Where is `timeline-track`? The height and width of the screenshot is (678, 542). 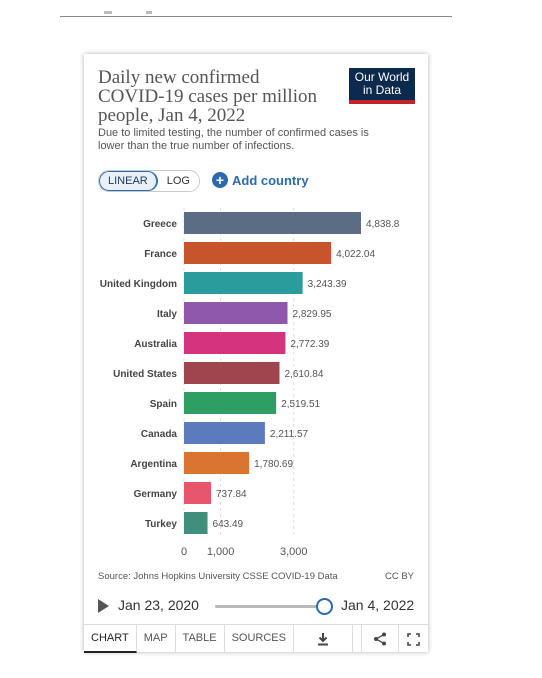 timeline-track is located at coordinates (269, 606).